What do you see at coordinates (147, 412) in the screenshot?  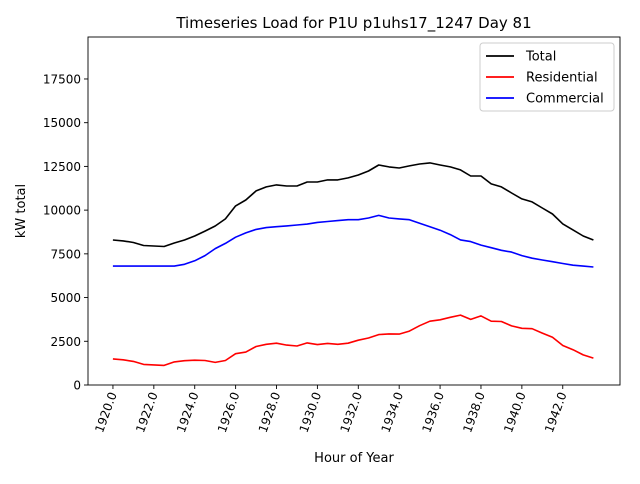 I see `x-tick-label: 1922.0` at bounding box center [147, 412].